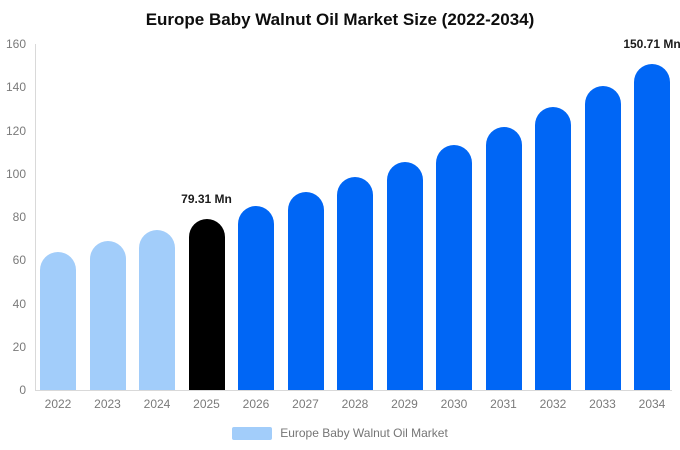  I want to click on x-tick-label: 2028, so click(355, 404).